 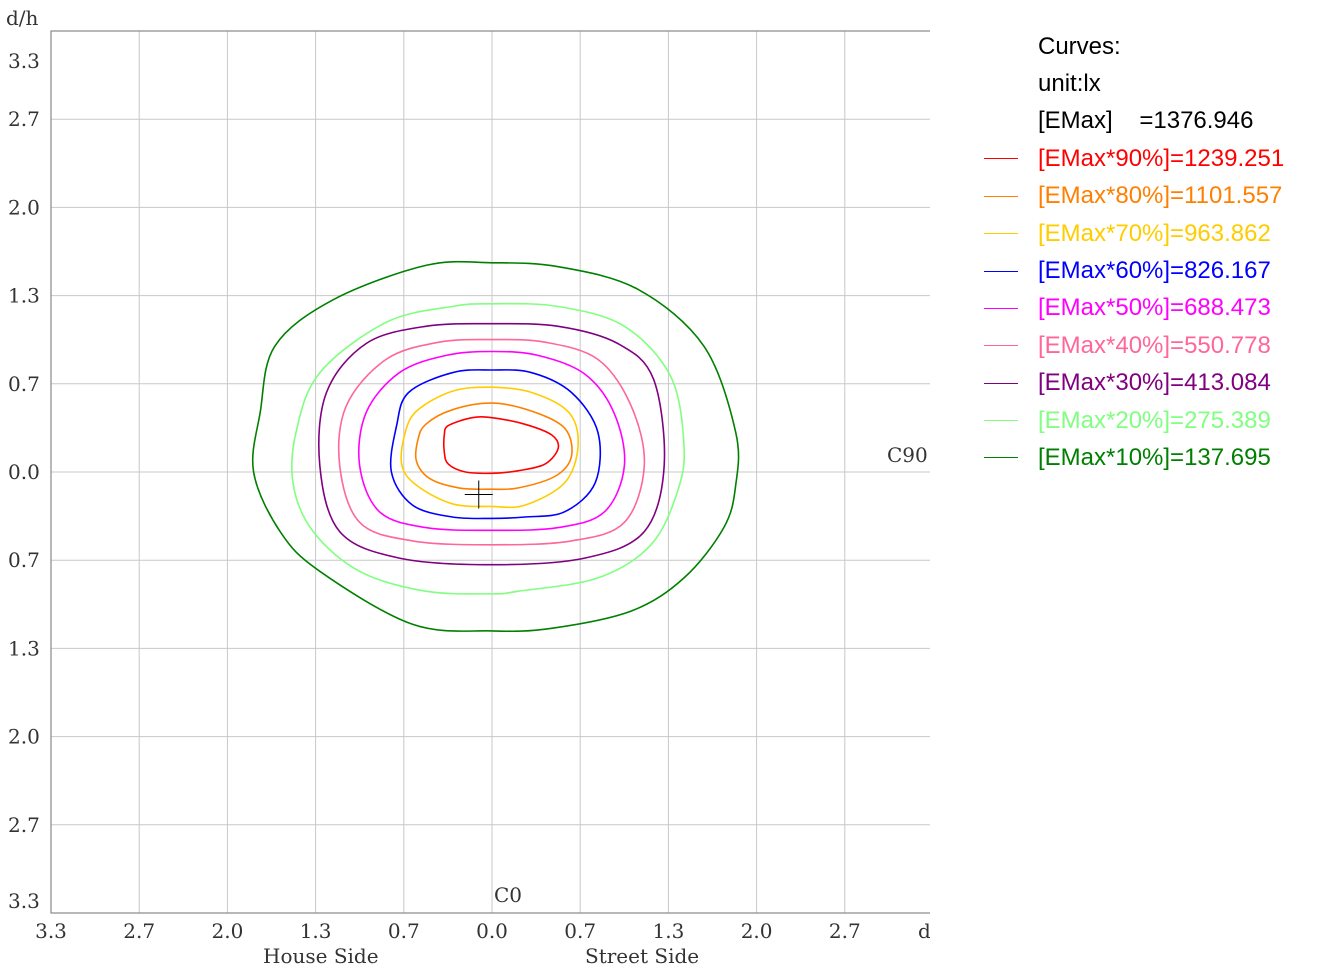 I want to click on legend-header-unit: unit:lx, so click(x=1145, y=83).